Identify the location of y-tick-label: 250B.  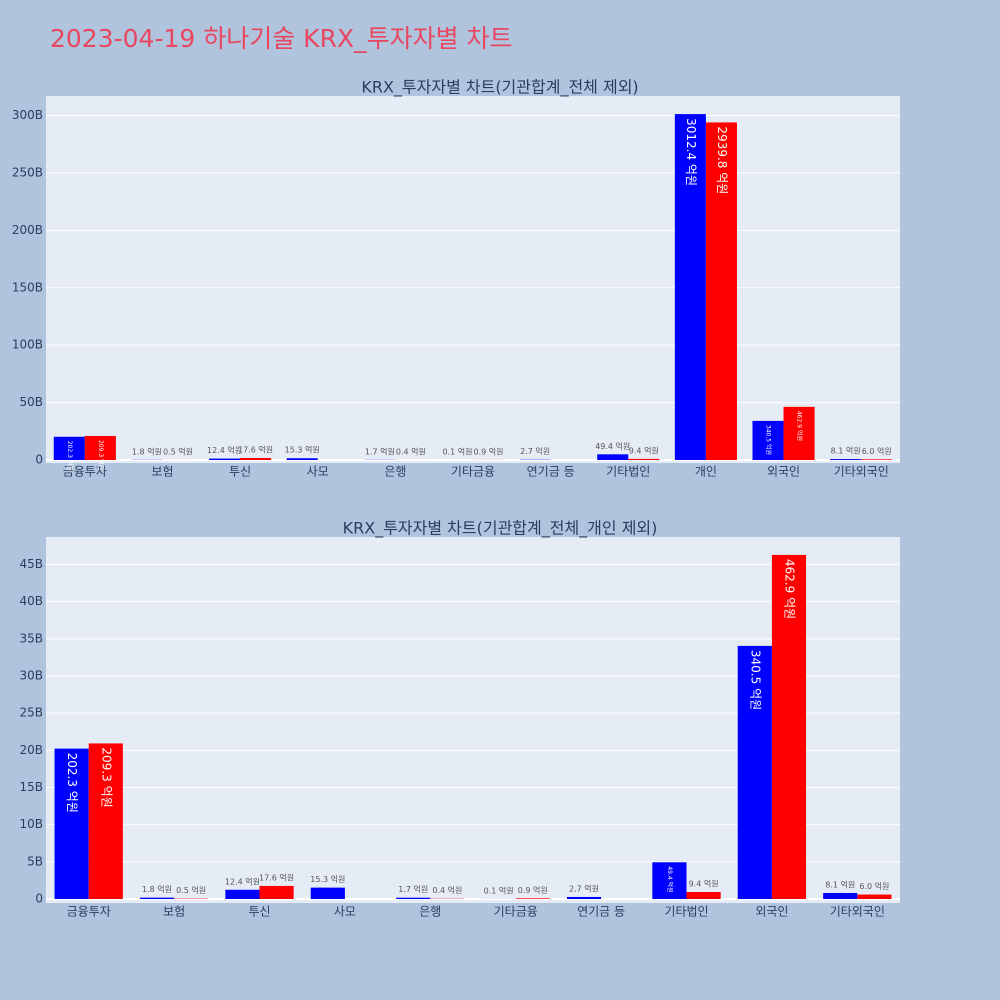
(27, 172).